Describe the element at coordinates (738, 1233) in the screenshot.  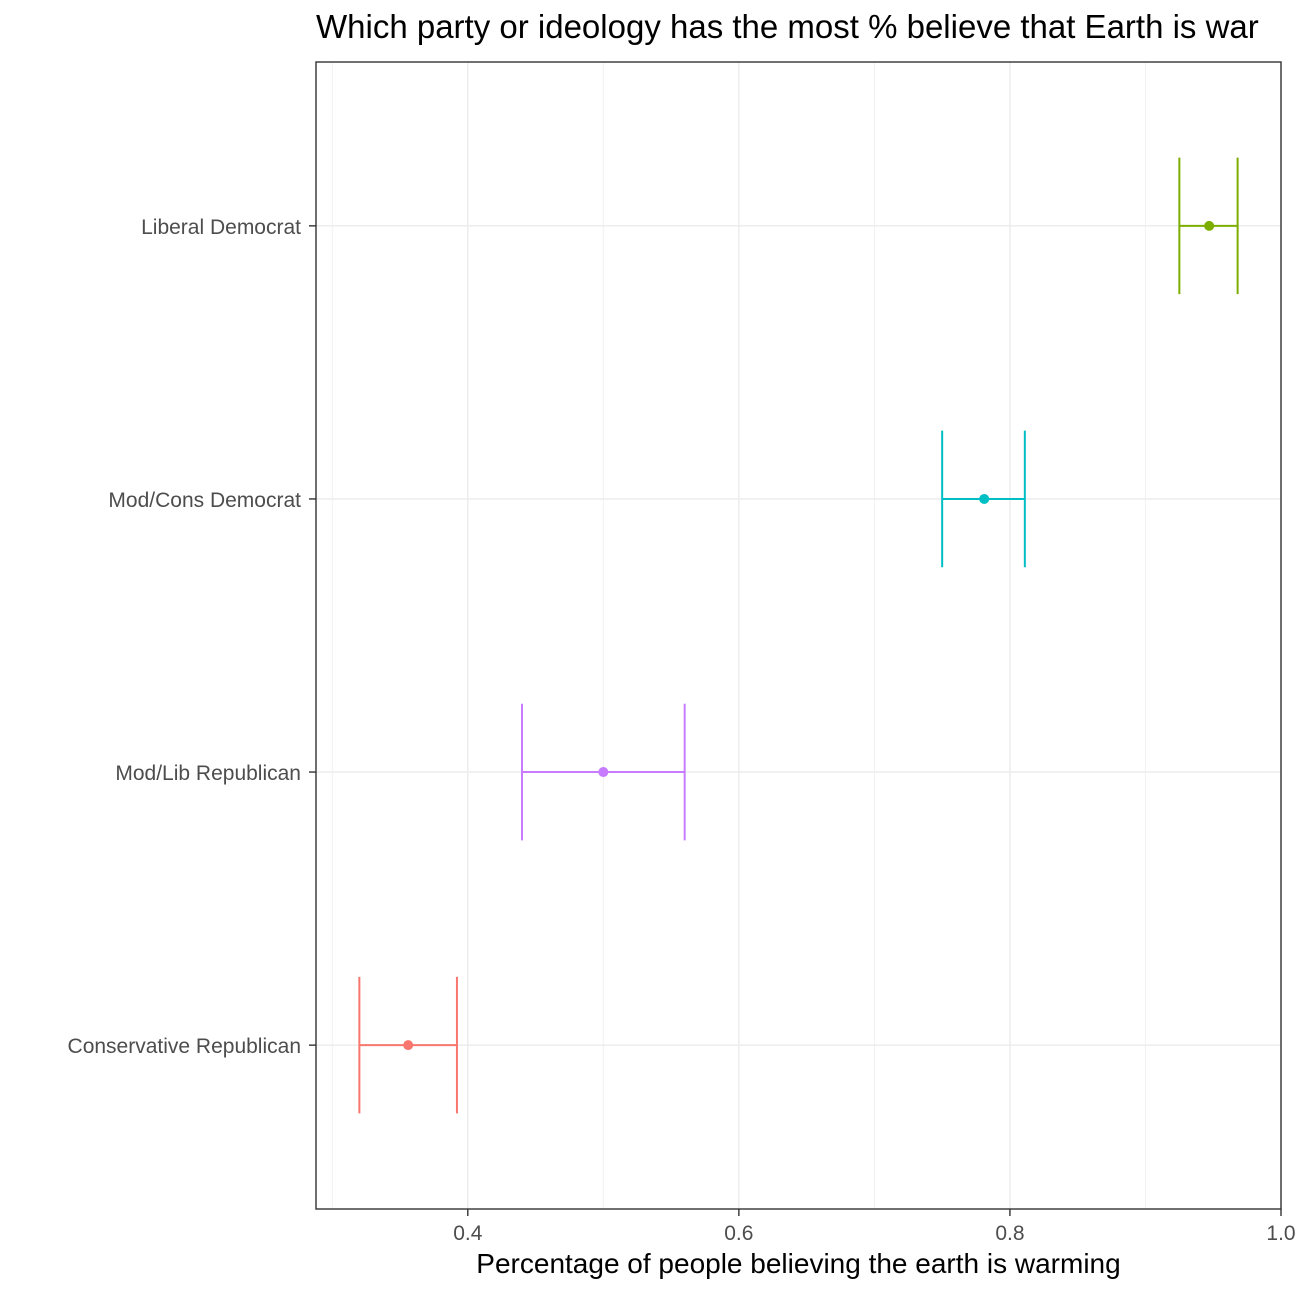
I see `x-tick-label: 0.6` at that location.